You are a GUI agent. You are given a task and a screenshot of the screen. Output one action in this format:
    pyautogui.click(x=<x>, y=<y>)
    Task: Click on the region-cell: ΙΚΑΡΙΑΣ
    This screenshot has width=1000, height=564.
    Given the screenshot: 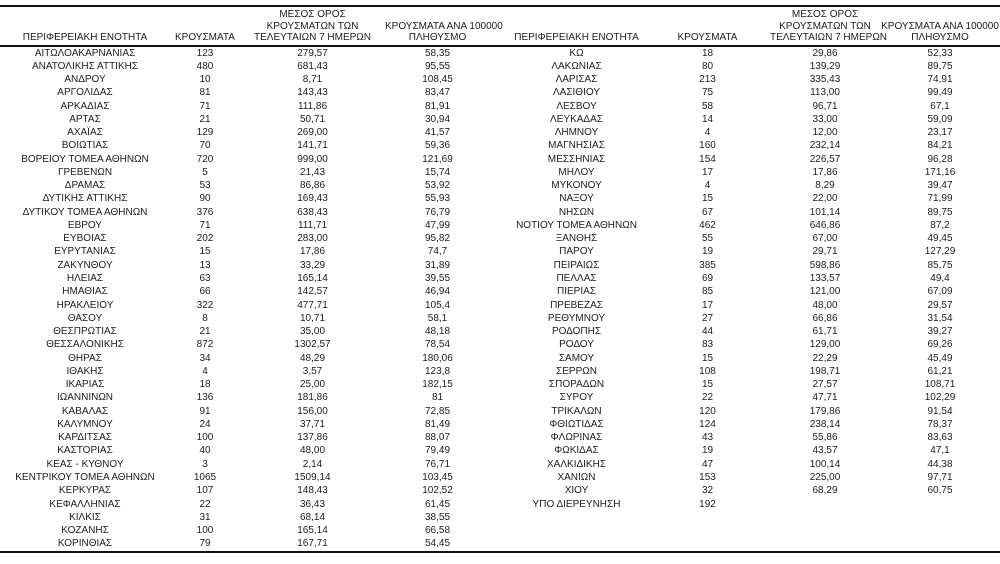 What is the action you would take?
    pyautogui.click(x=85, y=385)
    